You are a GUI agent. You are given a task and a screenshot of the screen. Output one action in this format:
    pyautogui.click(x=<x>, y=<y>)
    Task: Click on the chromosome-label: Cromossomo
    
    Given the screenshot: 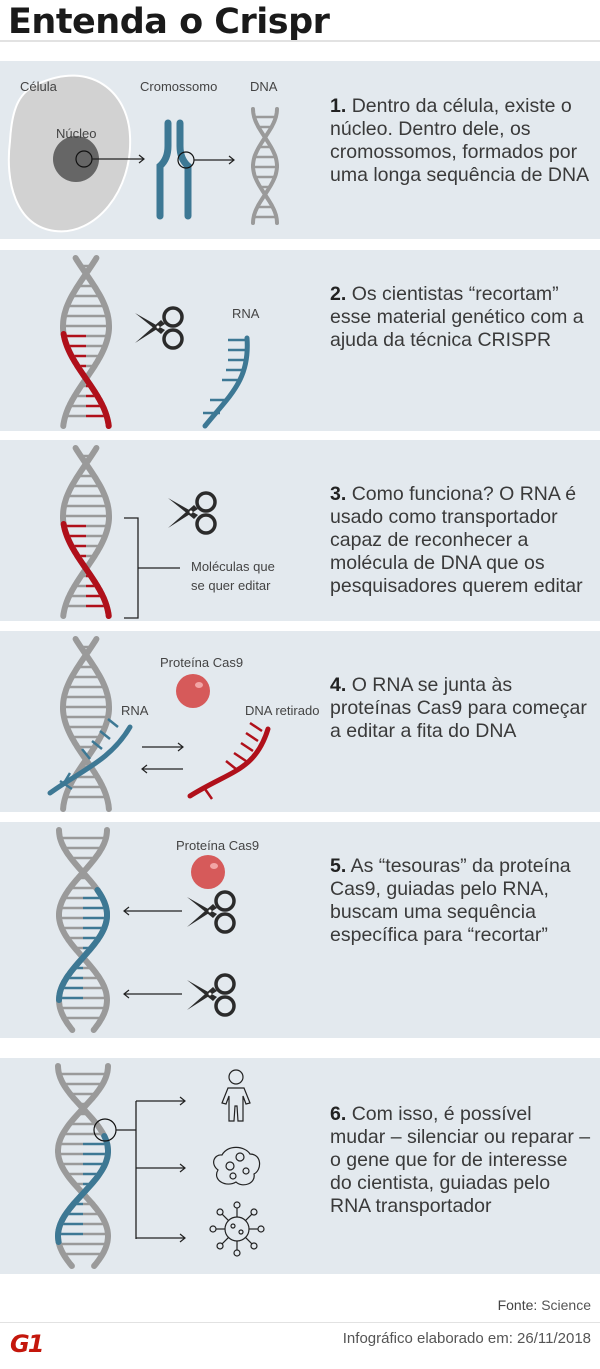 What is the action you would take?
    pyautogui.click(x=179, y=86)
    